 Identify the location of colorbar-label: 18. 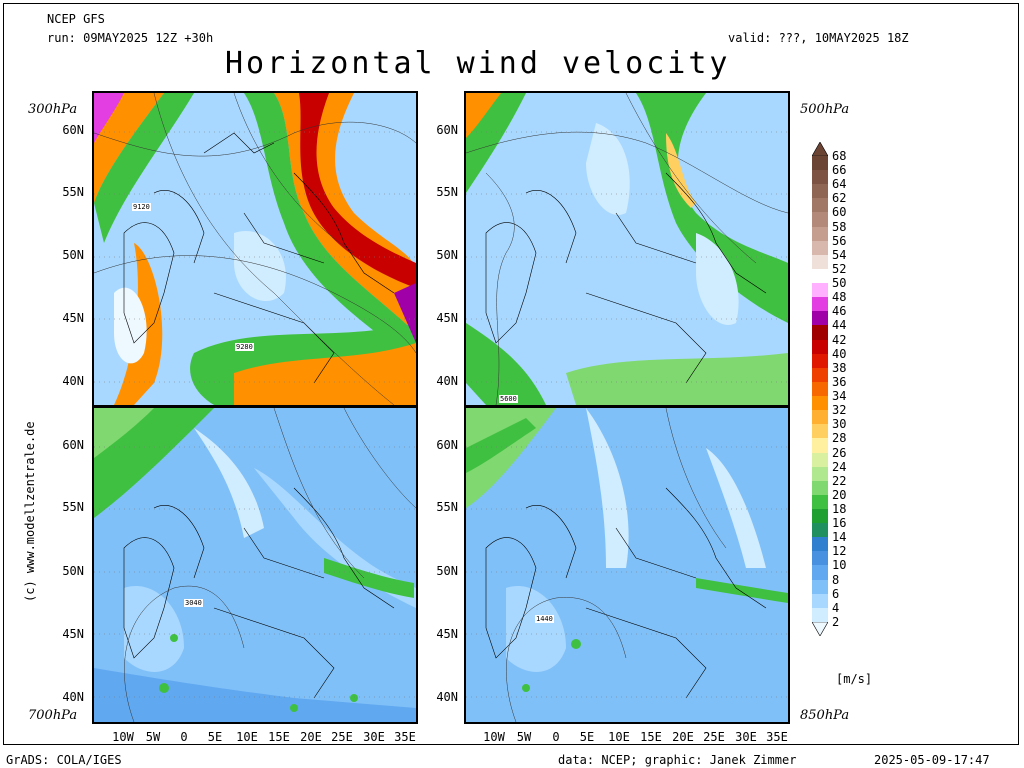
(839, 509).